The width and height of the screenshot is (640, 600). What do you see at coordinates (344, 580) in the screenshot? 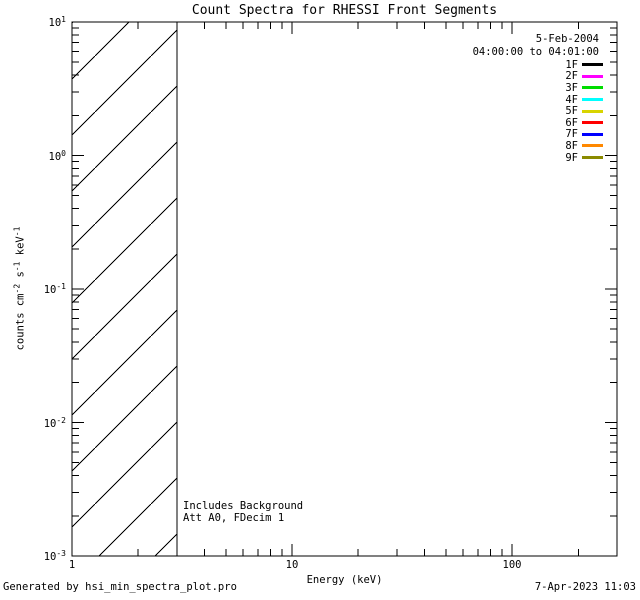
I see `x-axis-label: Energy (keV)` at bounding box center [344, 580].